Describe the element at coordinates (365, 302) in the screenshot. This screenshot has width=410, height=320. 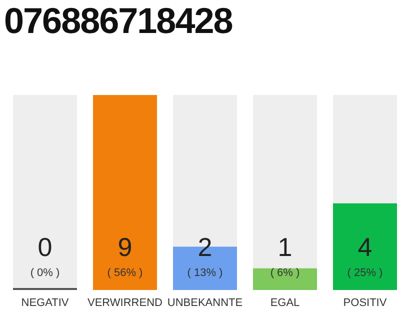
I see `x-tick-label: POSITIV` at that location.